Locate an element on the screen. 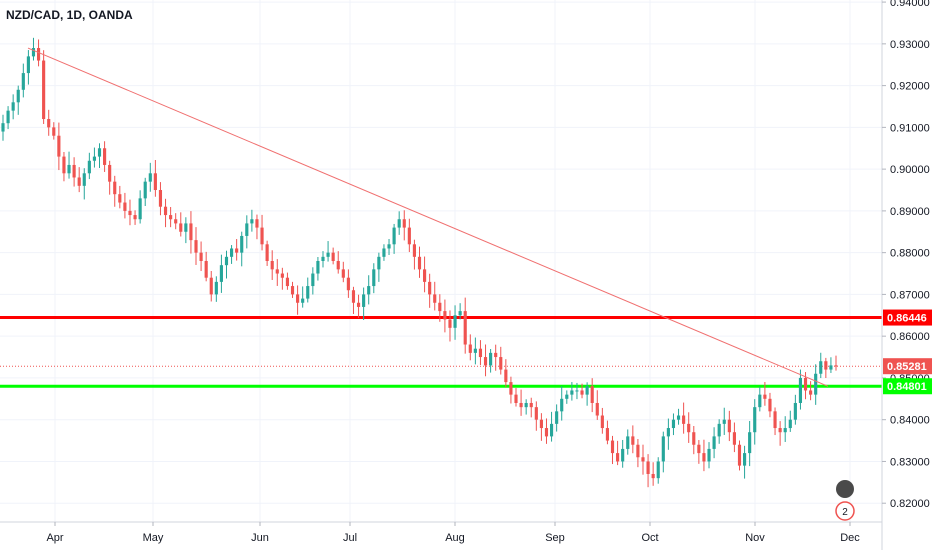 This screenshot has height=550, width=932. time-tick-label: Jun is located at coordinates (260, 538).